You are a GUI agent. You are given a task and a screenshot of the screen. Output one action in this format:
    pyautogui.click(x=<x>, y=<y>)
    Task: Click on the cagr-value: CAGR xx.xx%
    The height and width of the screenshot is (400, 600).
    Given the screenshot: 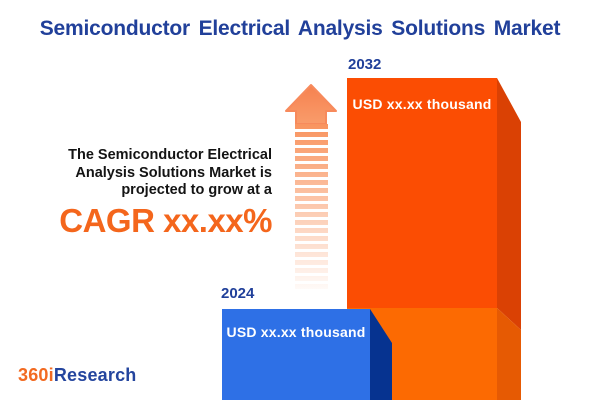 What is the action you would take?
    pyautogui.click(x=165, y=220)
    